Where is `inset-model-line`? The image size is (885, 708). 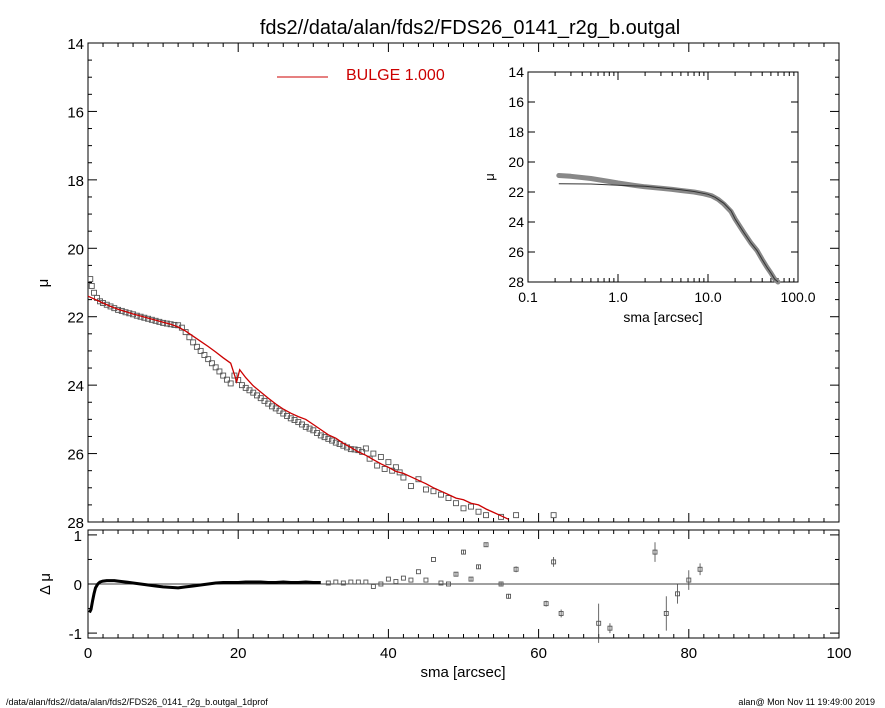 inset-model-line is located at coordinates (668, 233).